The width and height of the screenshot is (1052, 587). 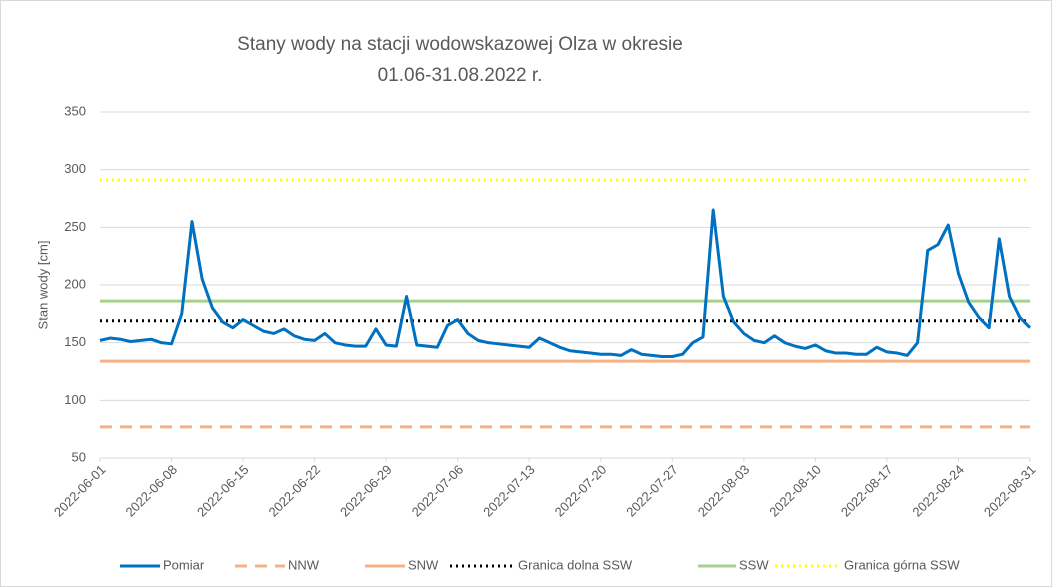 I want to click on legend-label: Granica górna SSW, so click(x=902, y=564).